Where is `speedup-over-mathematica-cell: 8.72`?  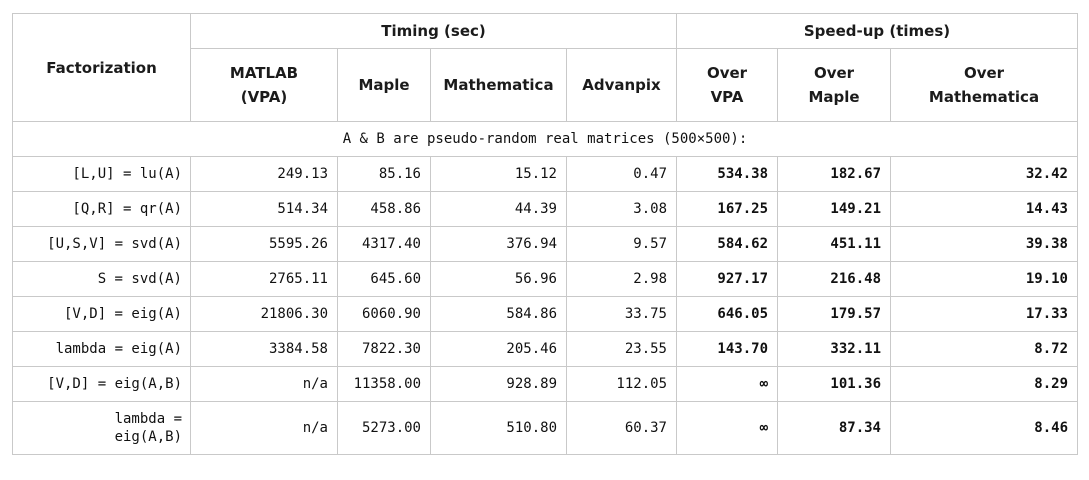 speedup-over-mathematica-cell: 8.72 is located at coordinates (984, 349).